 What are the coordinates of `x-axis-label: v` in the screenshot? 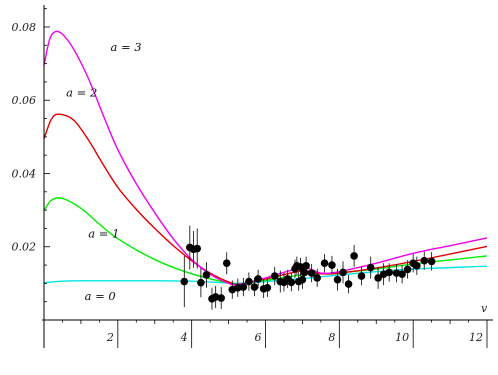 It's located at (484, 308).